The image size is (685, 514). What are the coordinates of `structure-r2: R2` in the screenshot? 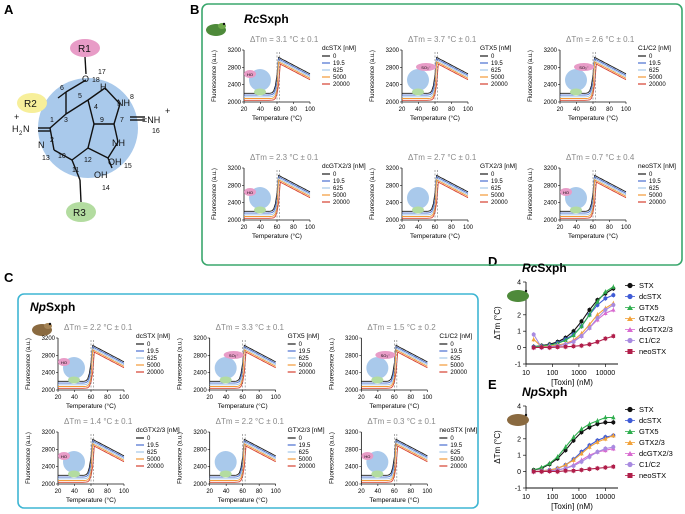 It's located at (30, 104).